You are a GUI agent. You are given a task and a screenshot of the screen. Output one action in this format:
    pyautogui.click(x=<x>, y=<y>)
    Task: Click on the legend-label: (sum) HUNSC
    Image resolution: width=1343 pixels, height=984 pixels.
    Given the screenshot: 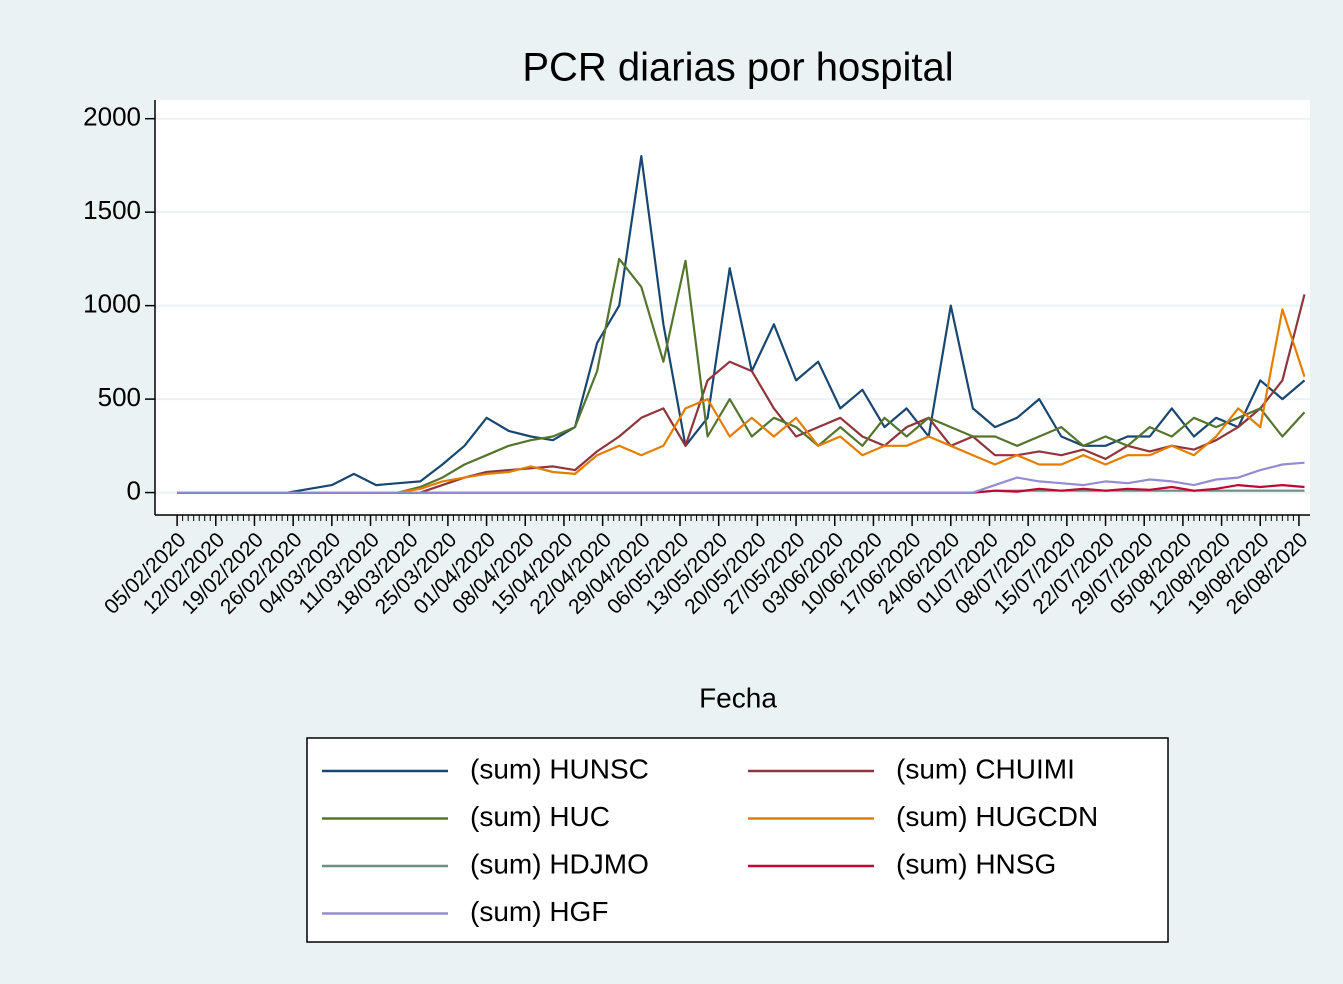 What is the action you would take?
    pyautogui.click(x=559, y=768)
    